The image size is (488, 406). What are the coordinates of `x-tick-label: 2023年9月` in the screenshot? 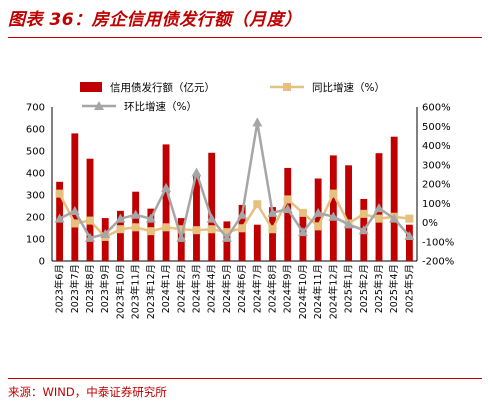 It's located at (105, 288).